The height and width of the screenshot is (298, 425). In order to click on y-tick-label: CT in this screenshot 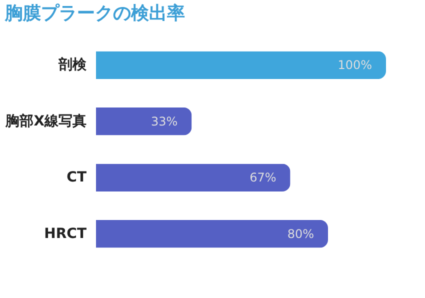, I will do `click(76, 178)`.